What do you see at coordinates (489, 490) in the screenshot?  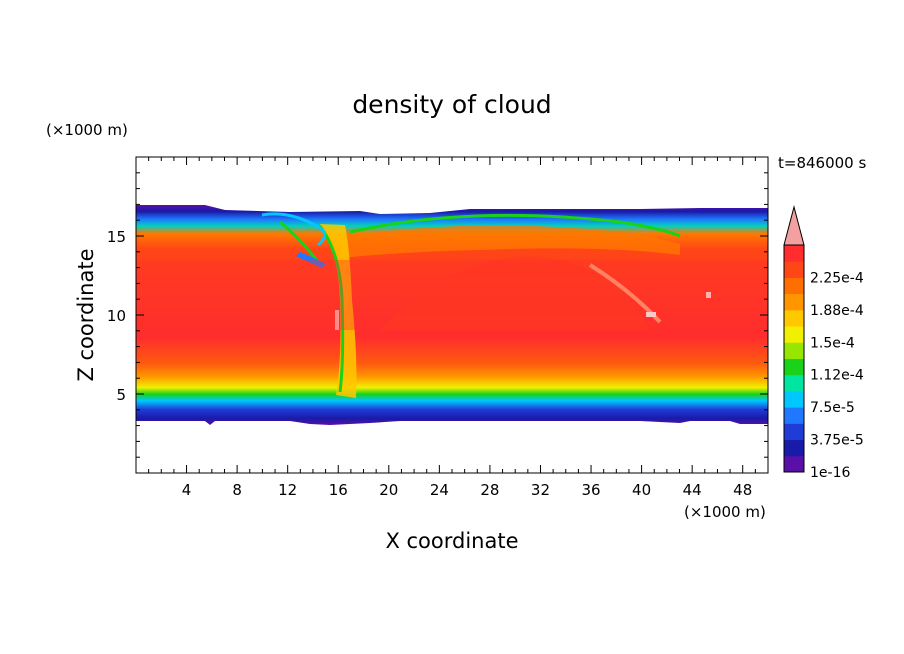 I see `x-tick-label: 28` at bounding box center [489, 490].